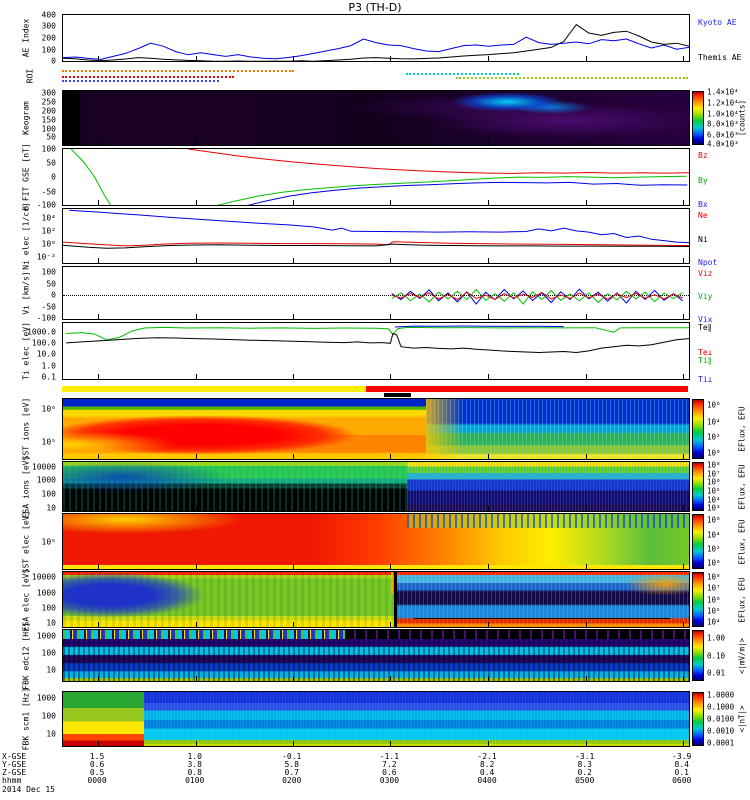  Describe the element at coordinates (398, 395) in the screenshot. I see `burst-interval-tick` at that location.